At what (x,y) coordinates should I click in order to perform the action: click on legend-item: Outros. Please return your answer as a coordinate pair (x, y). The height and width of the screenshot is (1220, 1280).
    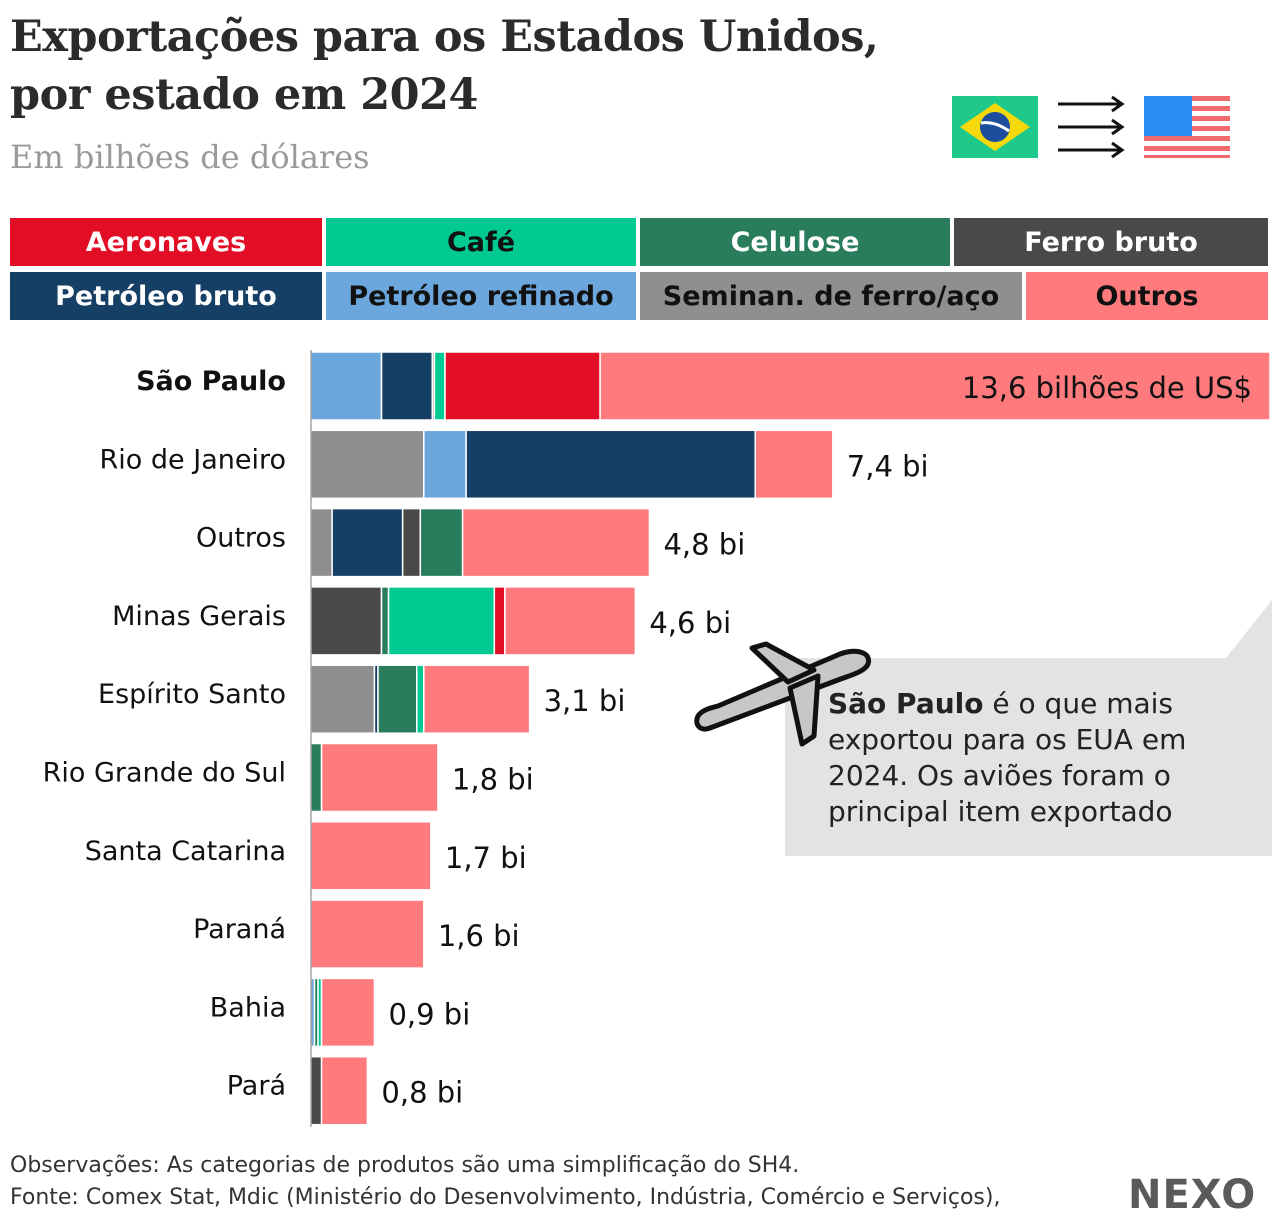
    Looking at the image, I should click on (1147, 296).